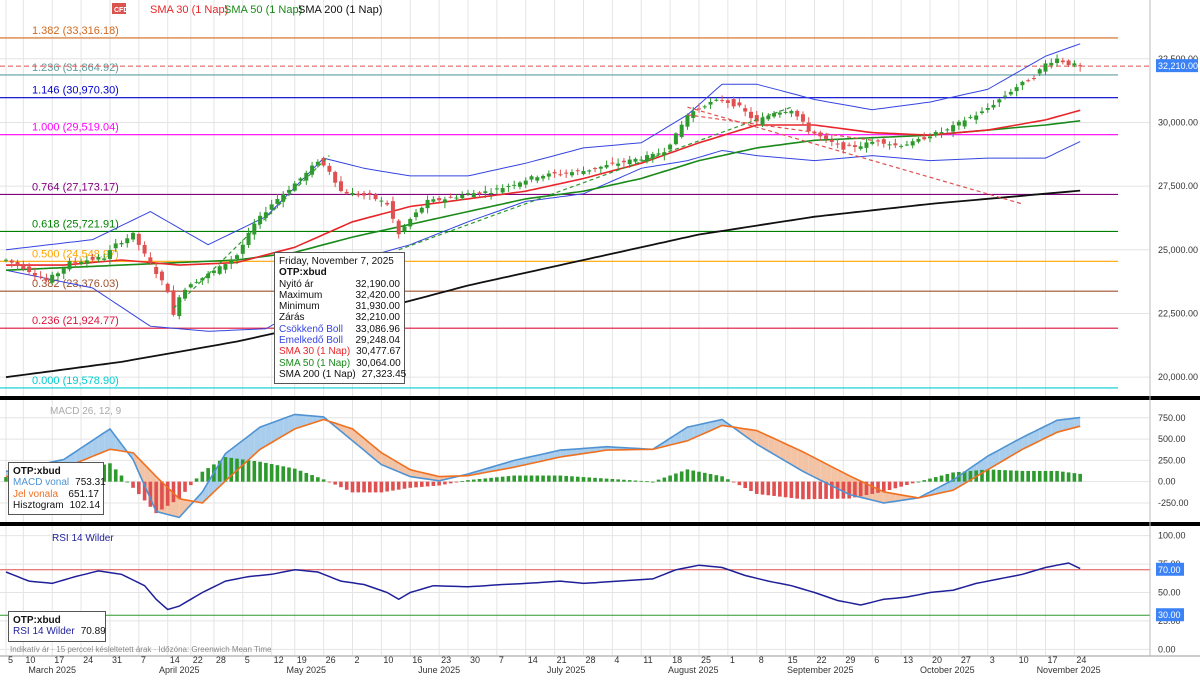 This screenshot has width=1200, height=680. Describe the element at coordinates (384, 374) in the screenshot. I see `tooltip-row-value: 27,323.45` at that location.